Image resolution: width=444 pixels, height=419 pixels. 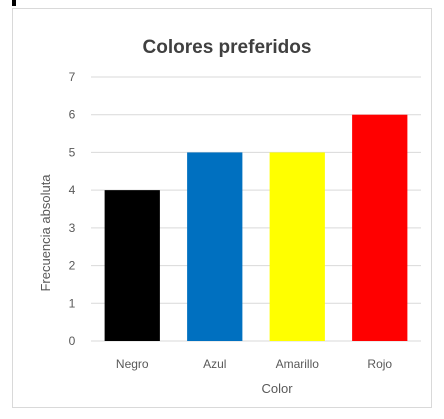 What do you see at coordinates (254, 364) in the screenshot?
I see `x-tick-labels: Negro Azul Amarillo Rojo` at bounding box center [254, 364].